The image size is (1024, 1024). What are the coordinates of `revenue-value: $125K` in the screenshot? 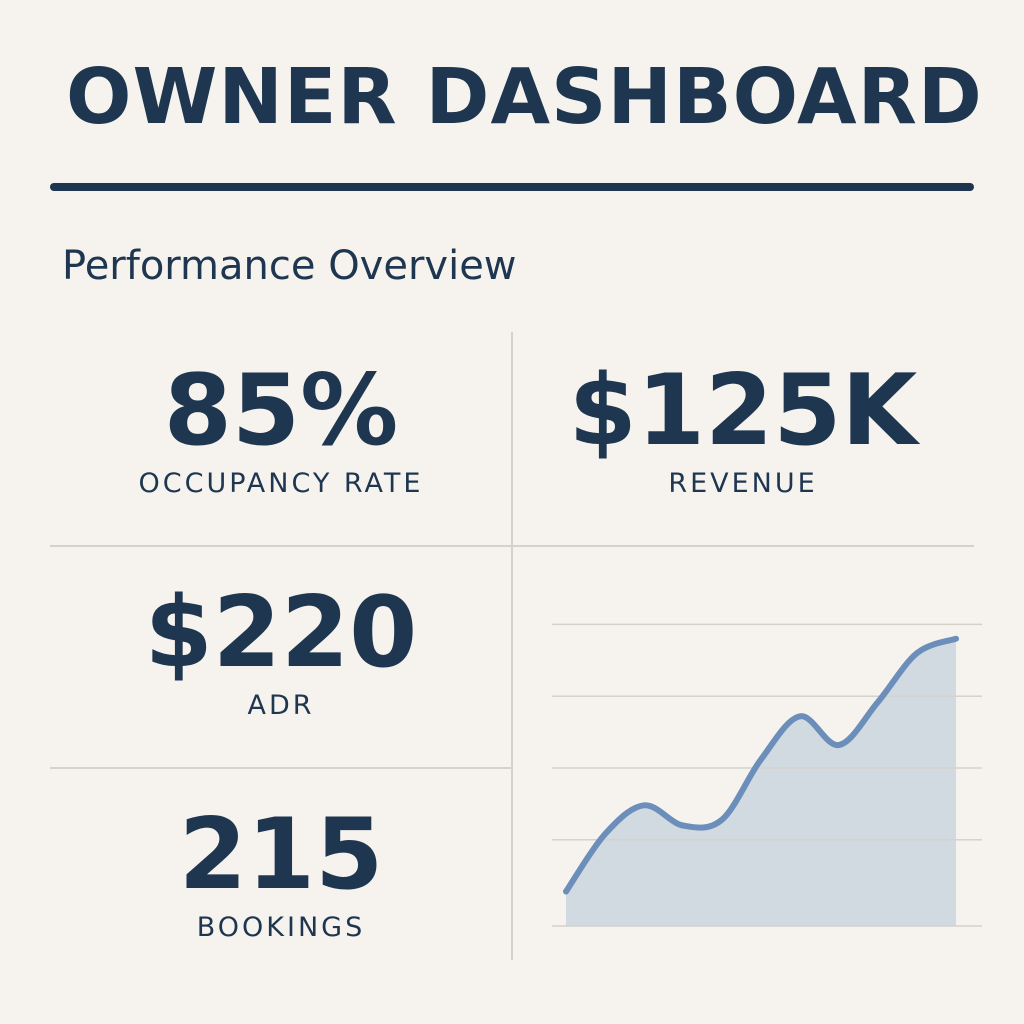 It's located at (743, 411).